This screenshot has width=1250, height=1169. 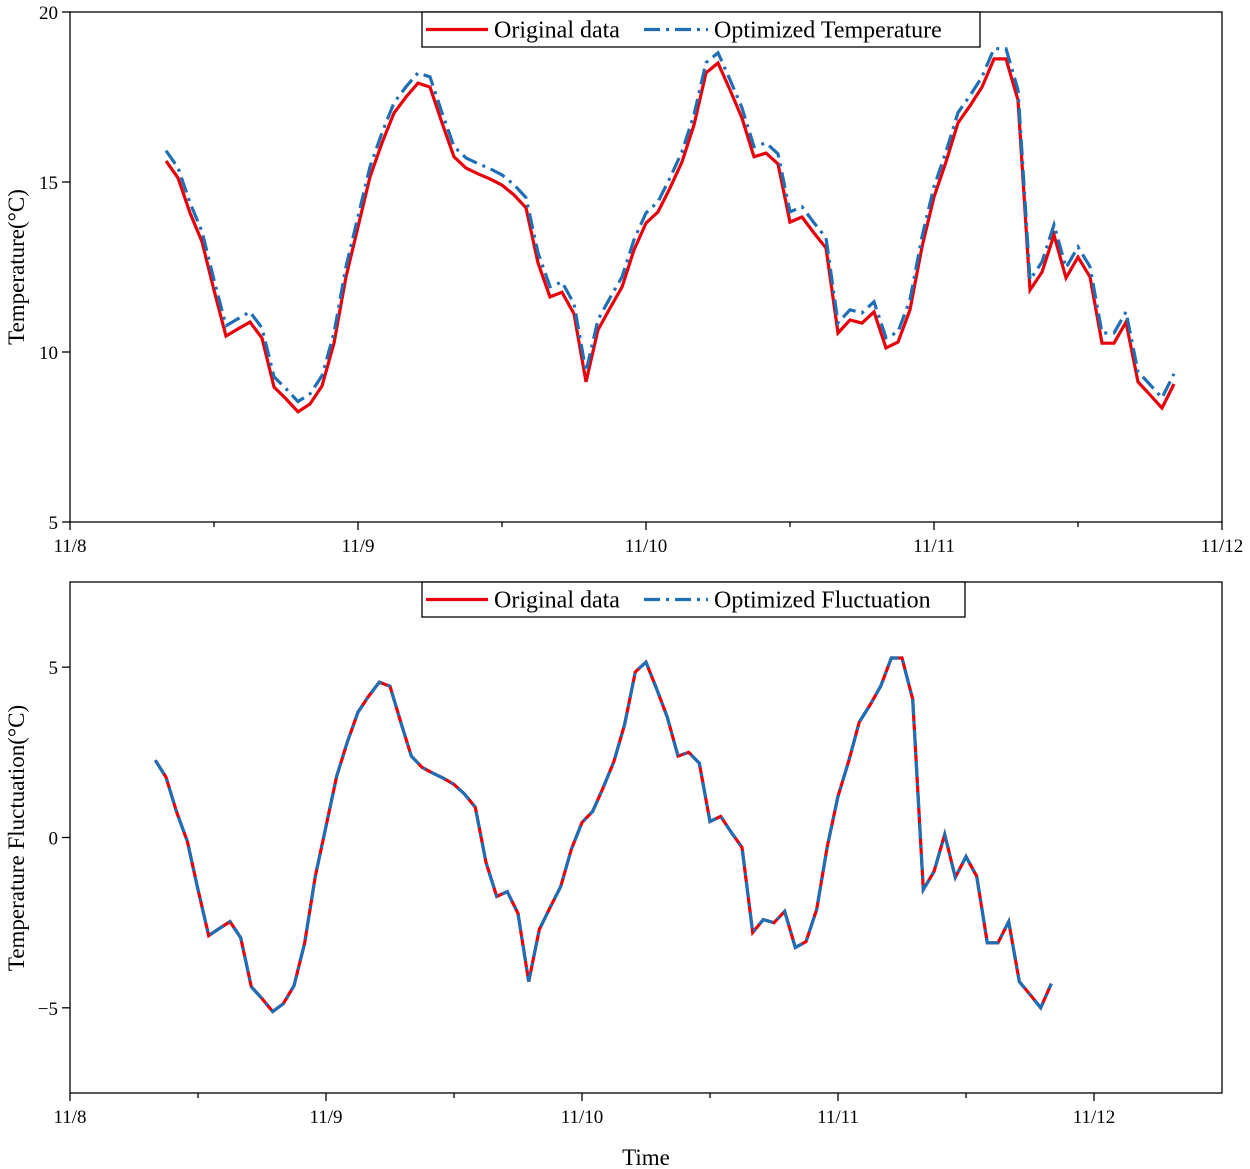 What do you see at coordinates (48, 183) in the screenshot?
I see `top-y-tick-label: 15` at bounding box center [48, 183].